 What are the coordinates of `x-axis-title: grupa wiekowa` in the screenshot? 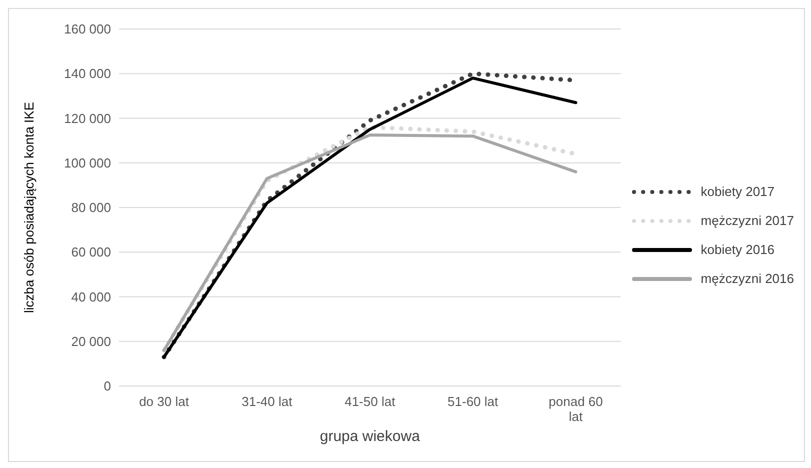 It's located at (370, 436).